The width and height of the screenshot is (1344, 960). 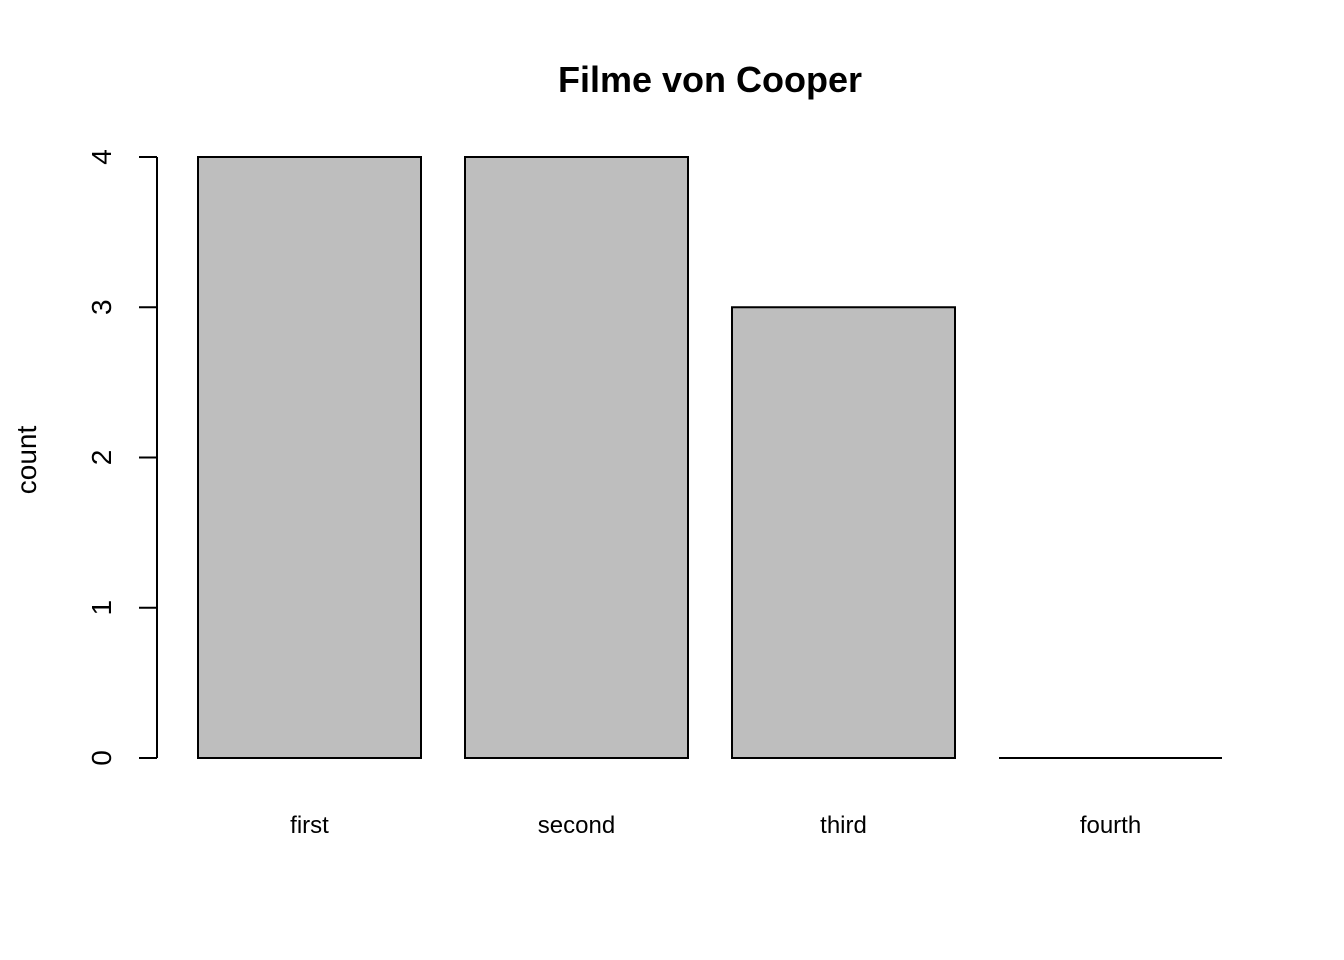 I want to click on y-axis-label: count, so click(x=26, y=460).